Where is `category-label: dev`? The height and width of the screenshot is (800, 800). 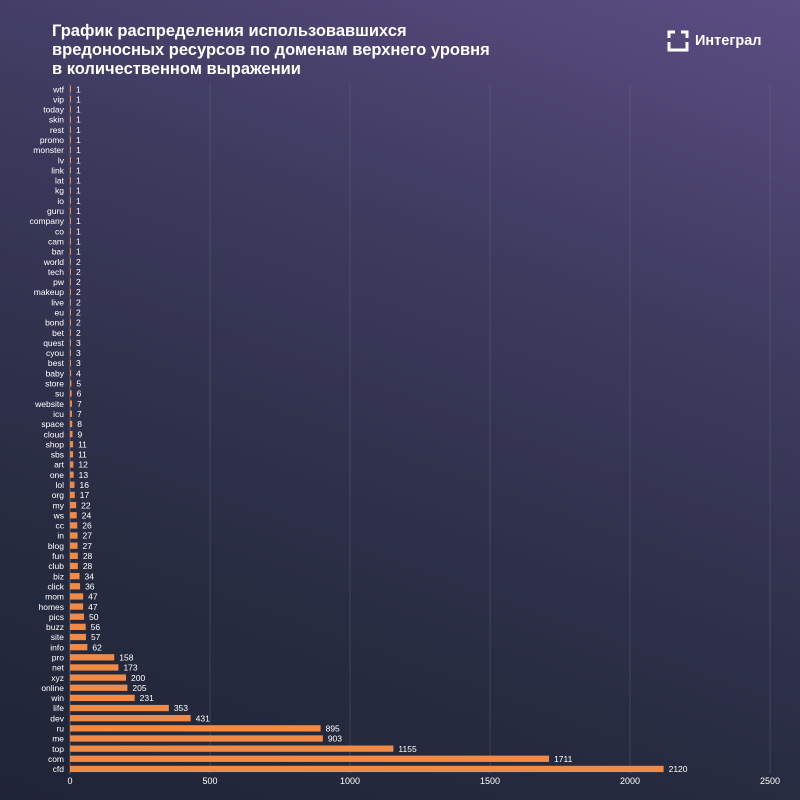
category-label: dev is located at coordinates (57, 718).